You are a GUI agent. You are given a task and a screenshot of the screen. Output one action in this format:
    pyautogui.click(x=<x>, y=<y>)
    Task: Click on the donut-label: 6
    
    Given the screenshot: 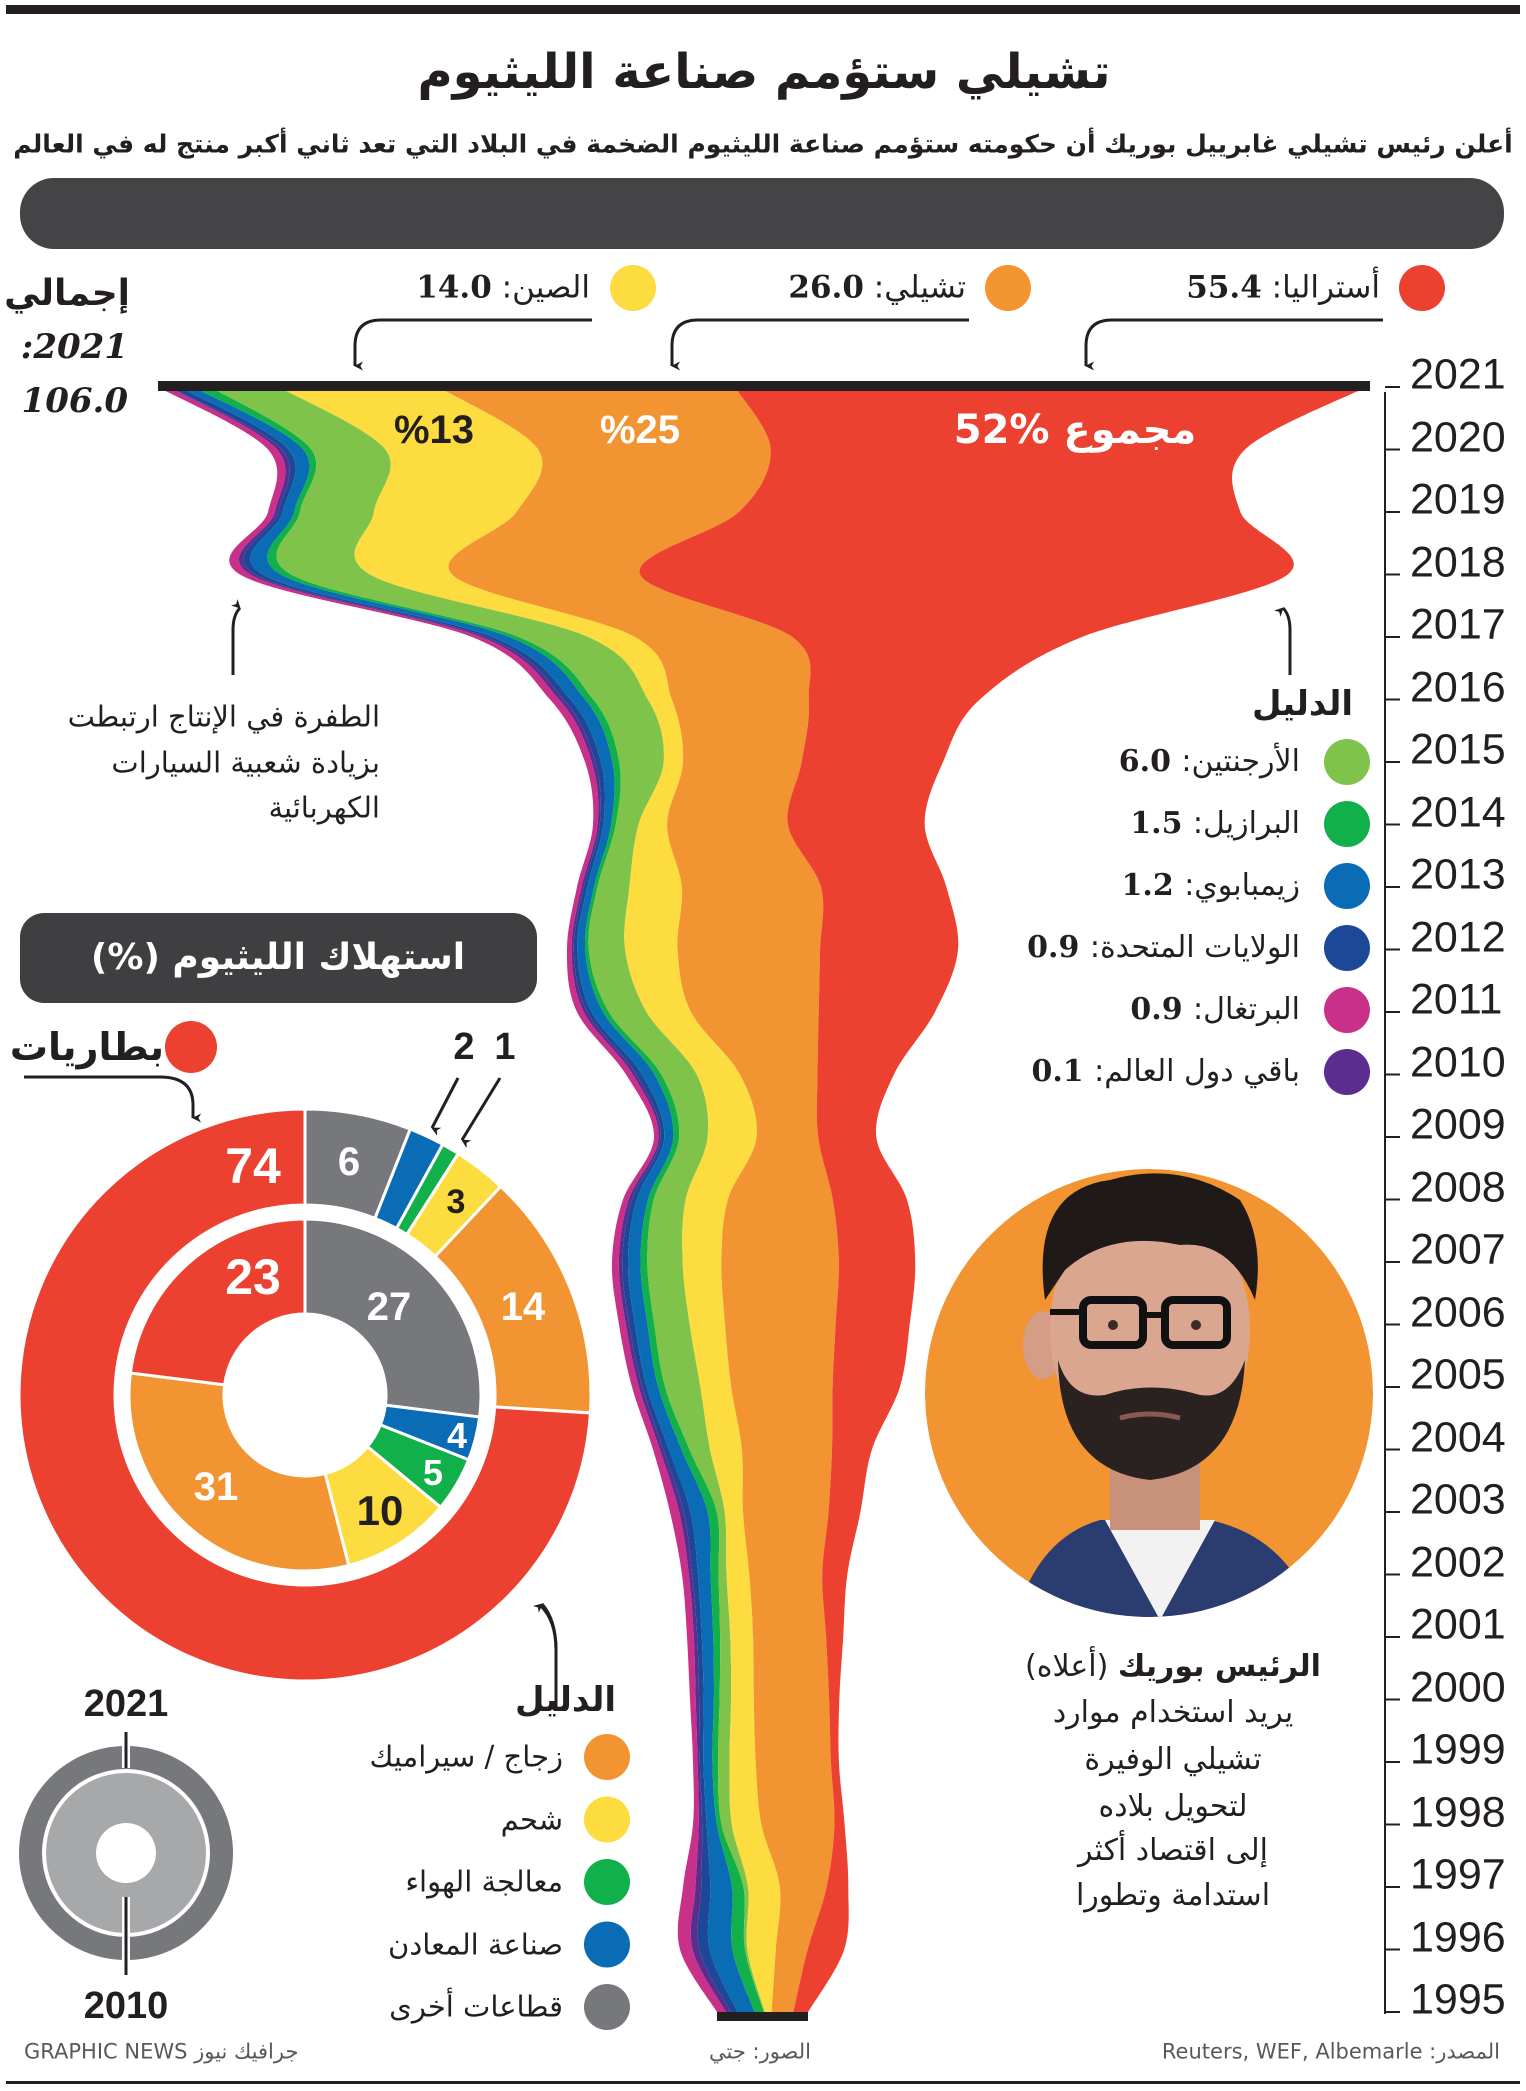 What is the action you would take?
    pyautogui.click(x=349, y=1162)
    